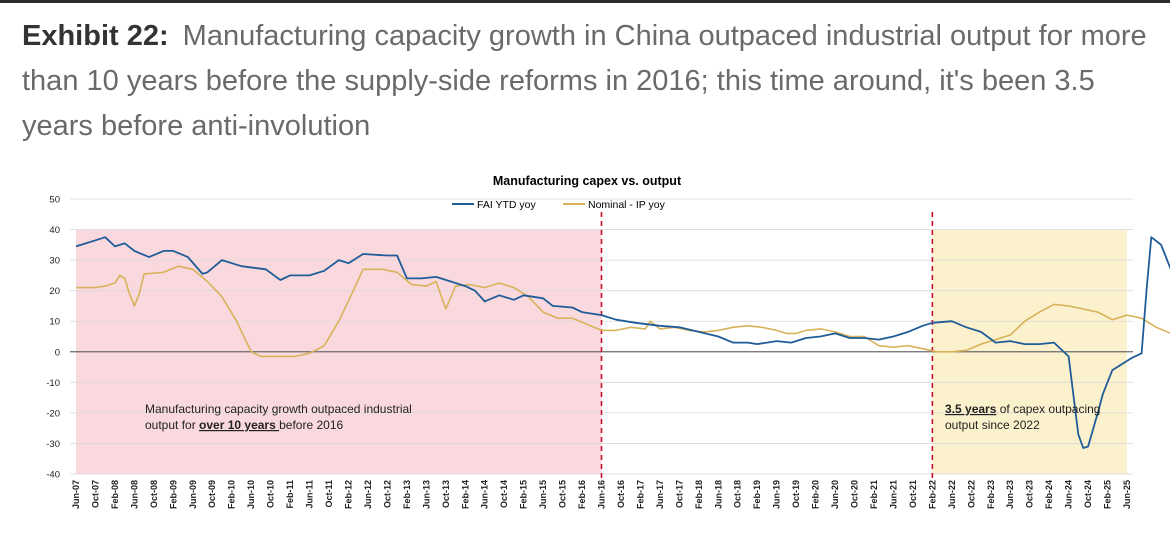 The image size is (1170, 537). What do you see at coordinates (504, 494) in the screenshot?
I see `x-tick-label: Oct-14` at bounding box center [504, 494].